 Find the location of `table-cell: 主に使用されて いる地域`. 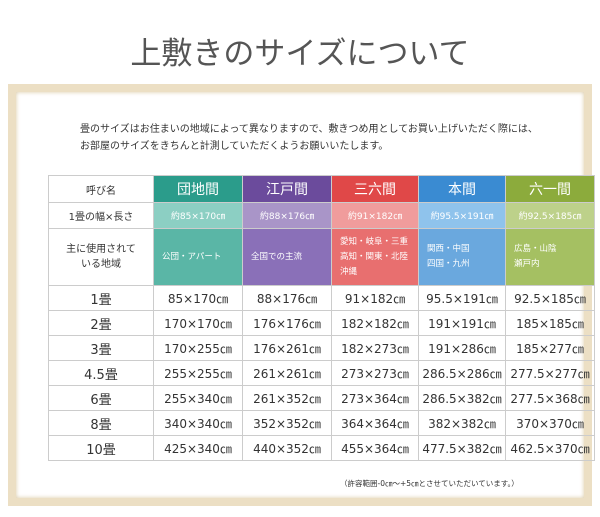

table-cell: 主に使用されて いる地域 is located at coordinates (101, 257).